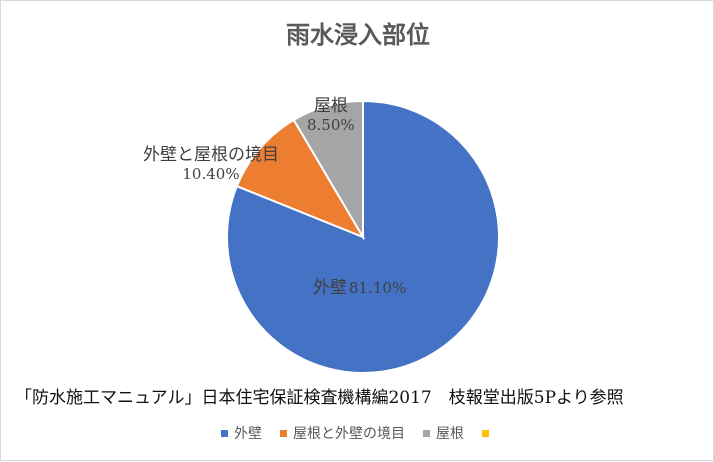  Describe the element at coordinates (358, 34) in the screenshot. I see `chart-title: 雨水浸入部位` at that location.